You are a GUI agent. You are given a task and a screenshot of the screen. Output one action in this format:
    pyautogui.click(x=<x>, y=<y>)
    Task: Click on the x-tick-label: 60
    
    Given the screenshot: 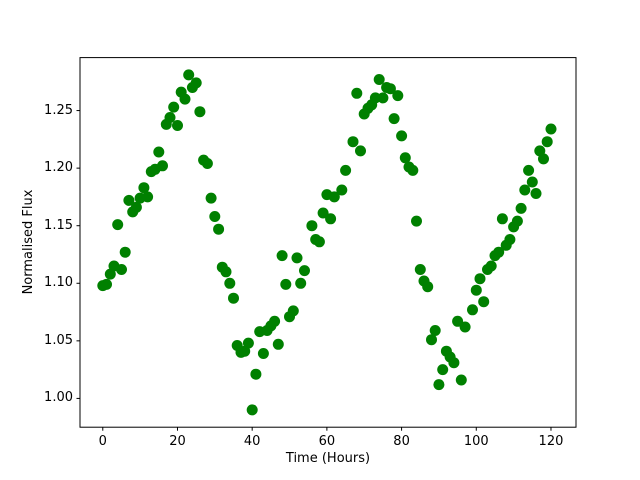 What is the action you would take?
    pyautogui.click(x=327, y=442)
    